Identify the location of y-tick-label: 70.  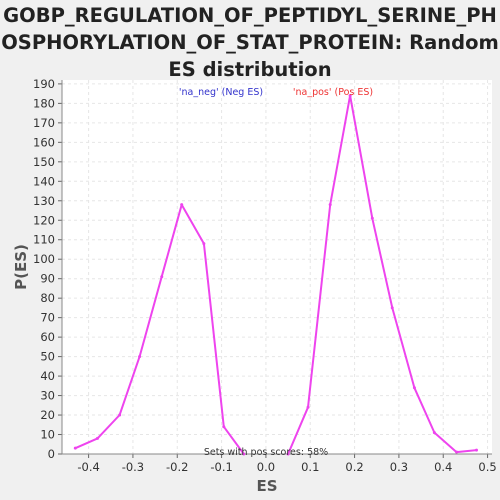
(47, 318).